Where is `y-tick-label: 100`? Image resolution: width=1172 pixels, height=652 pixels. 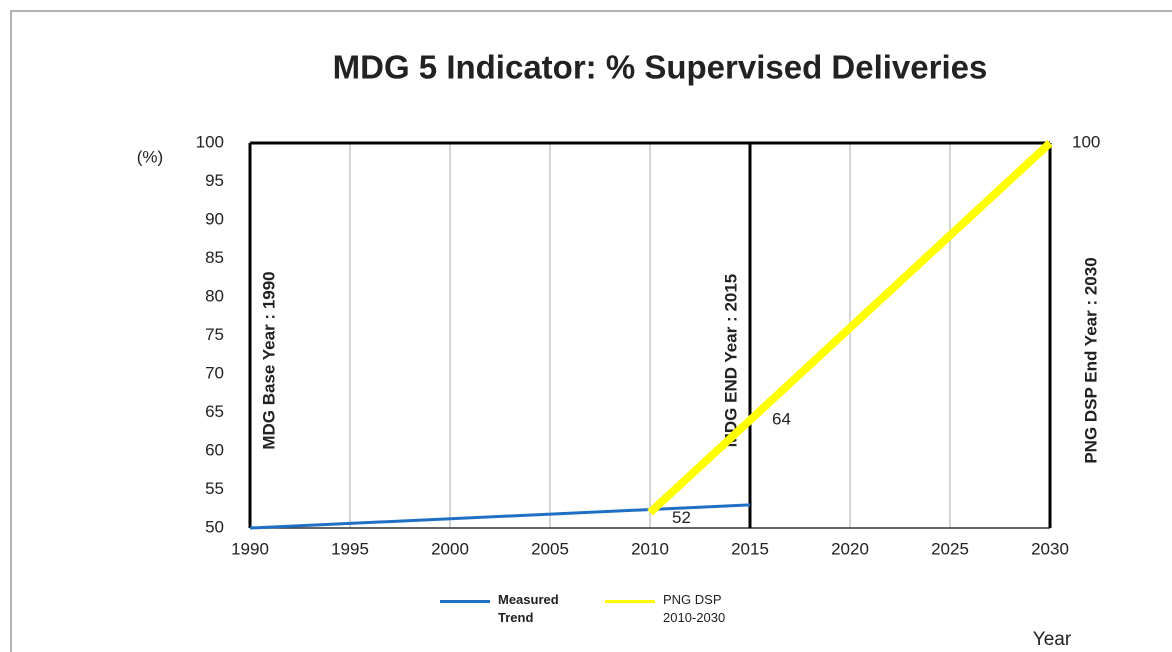 y-tick-label: 100 is located at coordinates (210, 141).